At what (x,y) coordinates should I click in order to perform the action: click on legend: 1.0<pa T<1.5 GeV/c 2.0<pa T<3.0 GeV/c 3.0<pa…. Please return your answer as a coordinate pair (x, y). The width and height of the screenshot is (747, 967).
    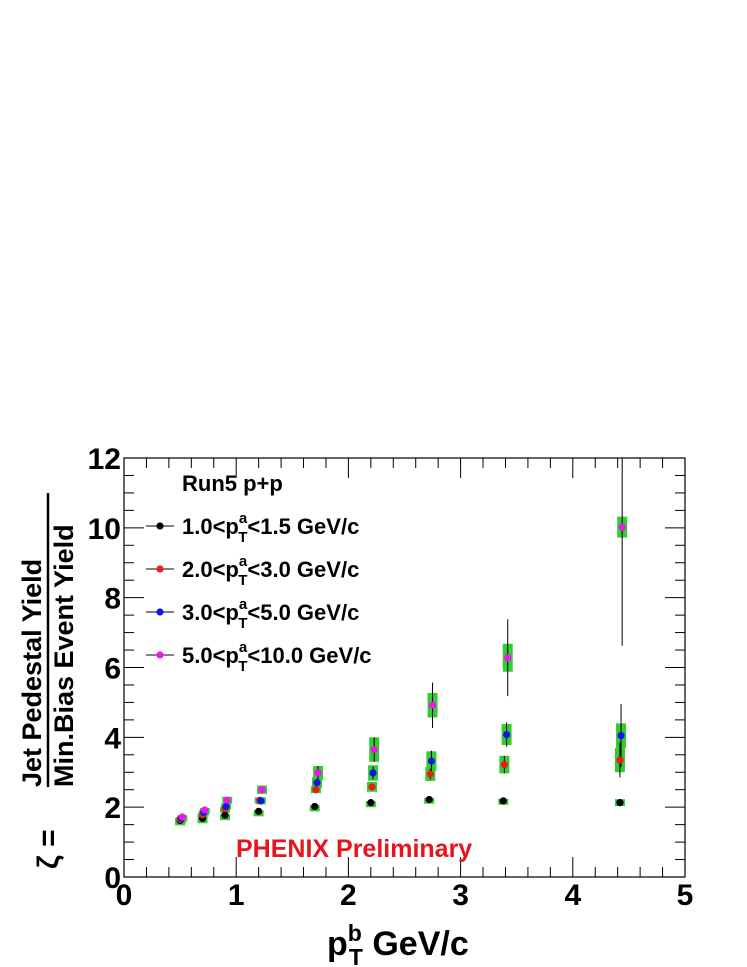
    Looking at the image, I should click on (259, 592).